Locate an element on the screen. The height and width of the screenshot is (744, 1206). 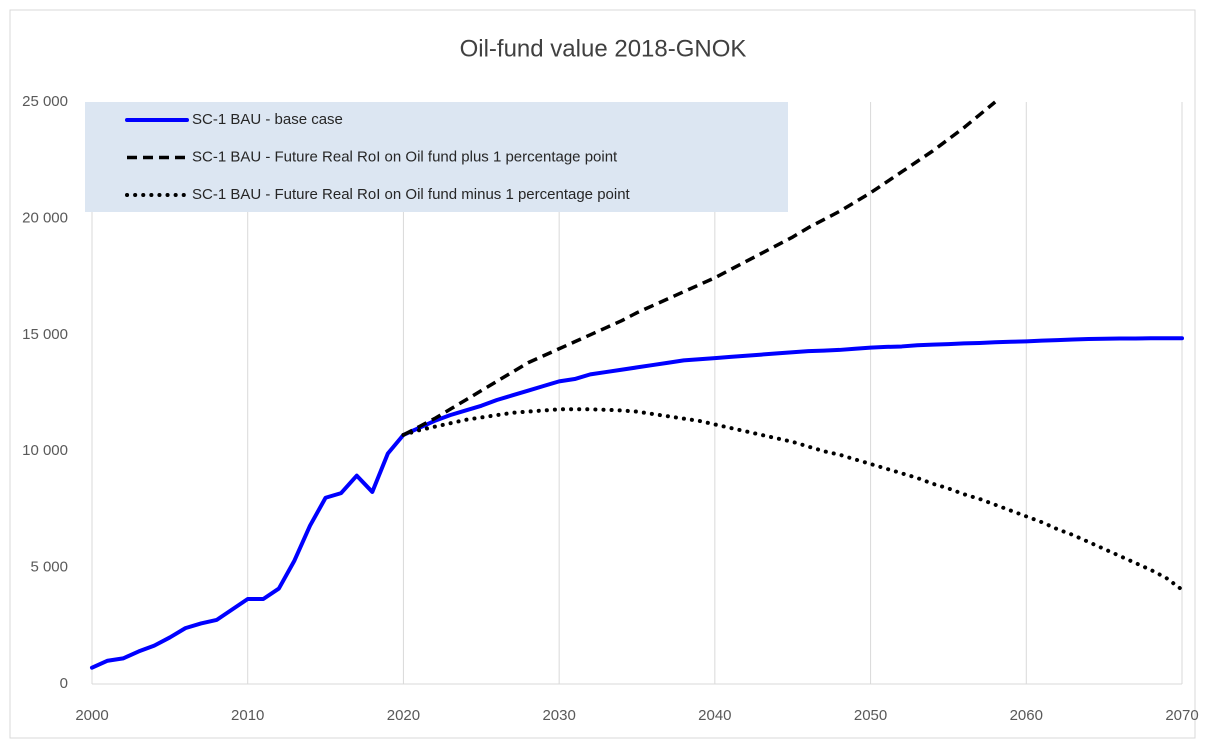
x-tick-label: 2010 is located at coordinates (247, 715).